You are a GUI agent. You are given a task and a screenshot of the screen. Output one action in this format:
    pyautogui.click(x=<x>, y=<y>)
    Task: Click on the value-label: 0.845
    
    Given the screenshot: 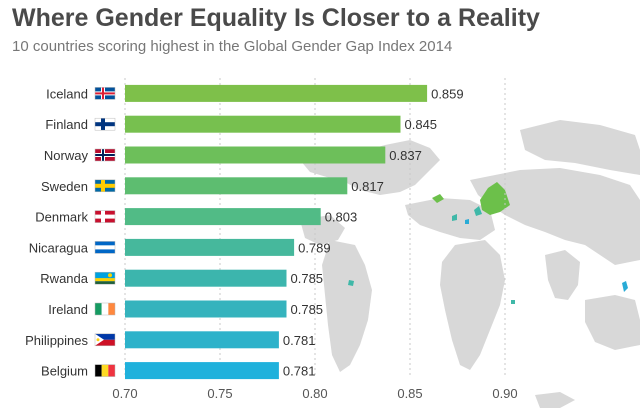 What is the action you would take?
    pyautogui.click(x=421, y=124)
    